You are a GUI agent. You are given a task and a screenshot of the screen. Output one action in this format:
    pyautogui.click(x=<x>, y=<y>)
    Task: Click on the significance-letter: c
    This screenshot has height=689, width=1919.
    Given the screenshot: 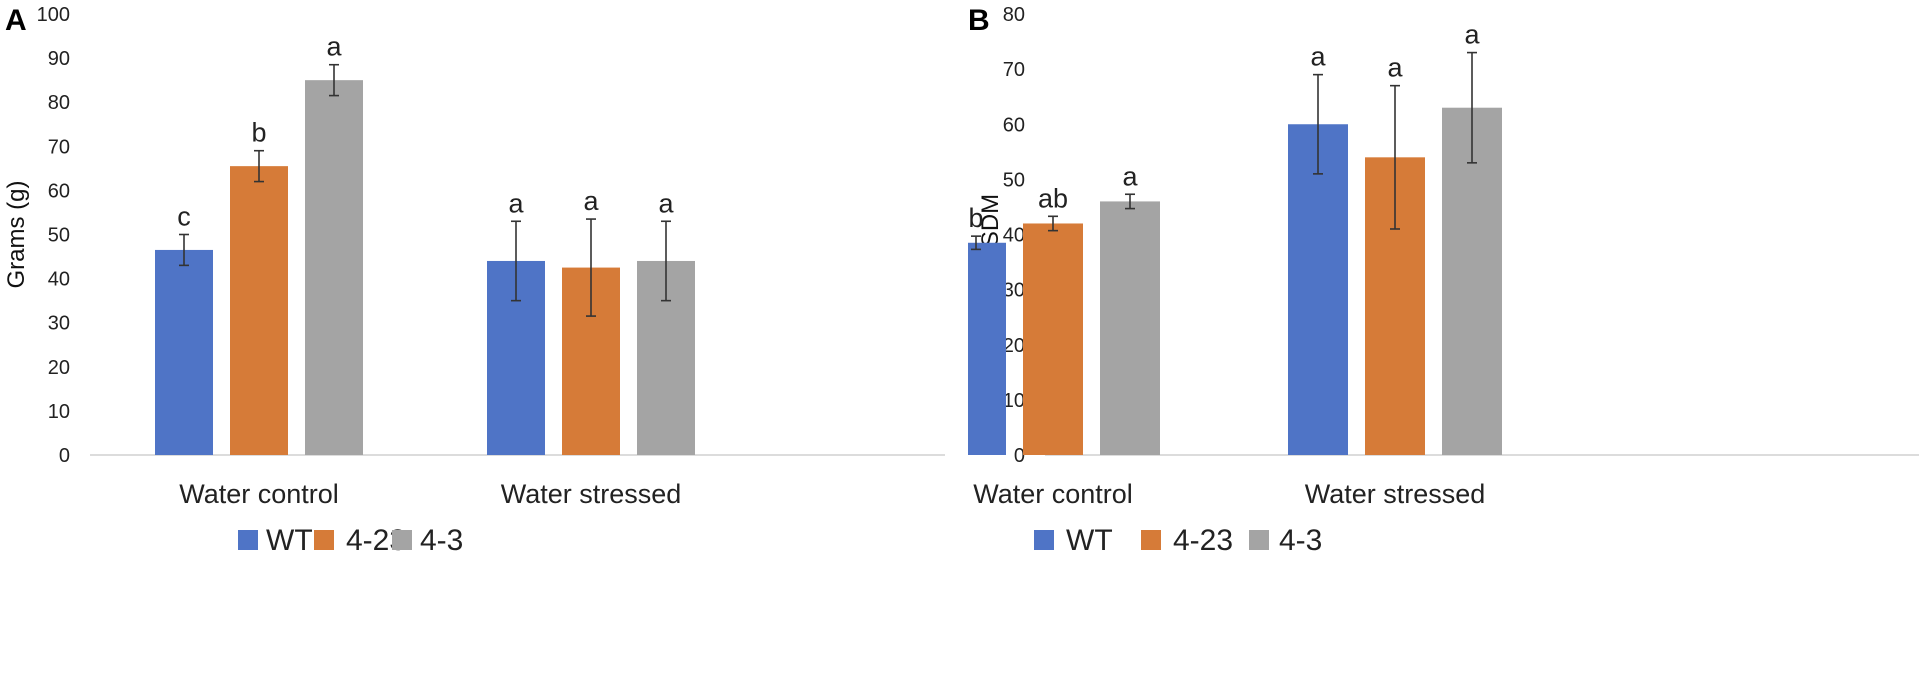 What is the action you would take?
    pyautogui.click(x=184, y=217)
    